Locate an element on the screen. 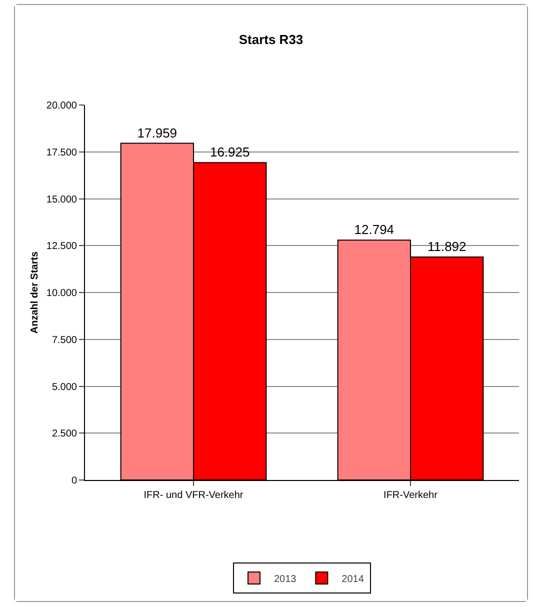  y-tick-label: 2.500 is located at coordinates (65, 434).